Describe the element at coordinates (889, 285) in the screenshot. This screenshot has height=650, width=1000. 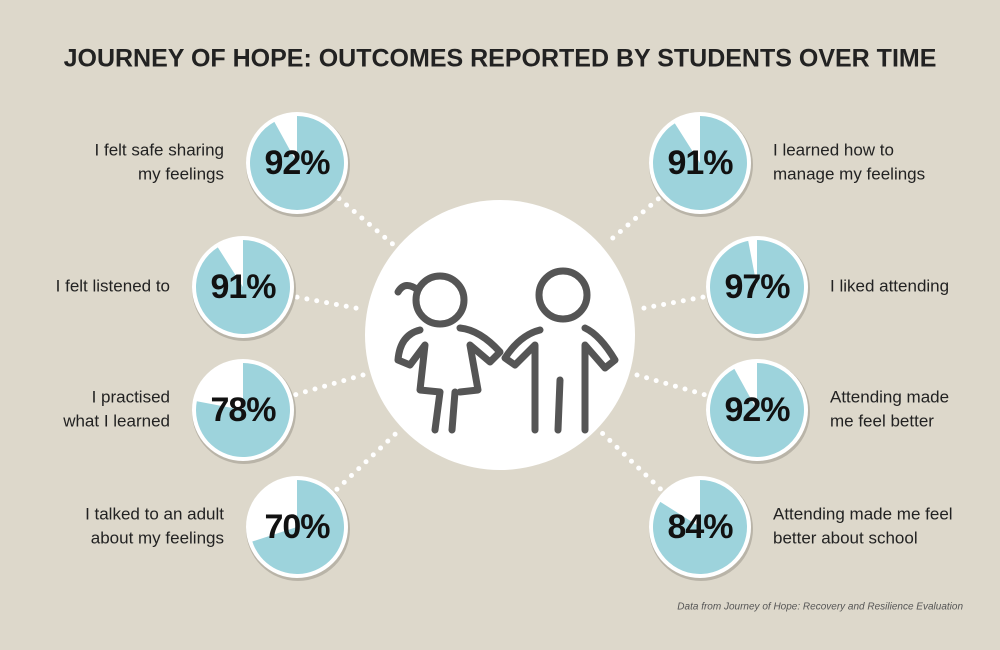
I see `category-label: I liked attending` at that location.